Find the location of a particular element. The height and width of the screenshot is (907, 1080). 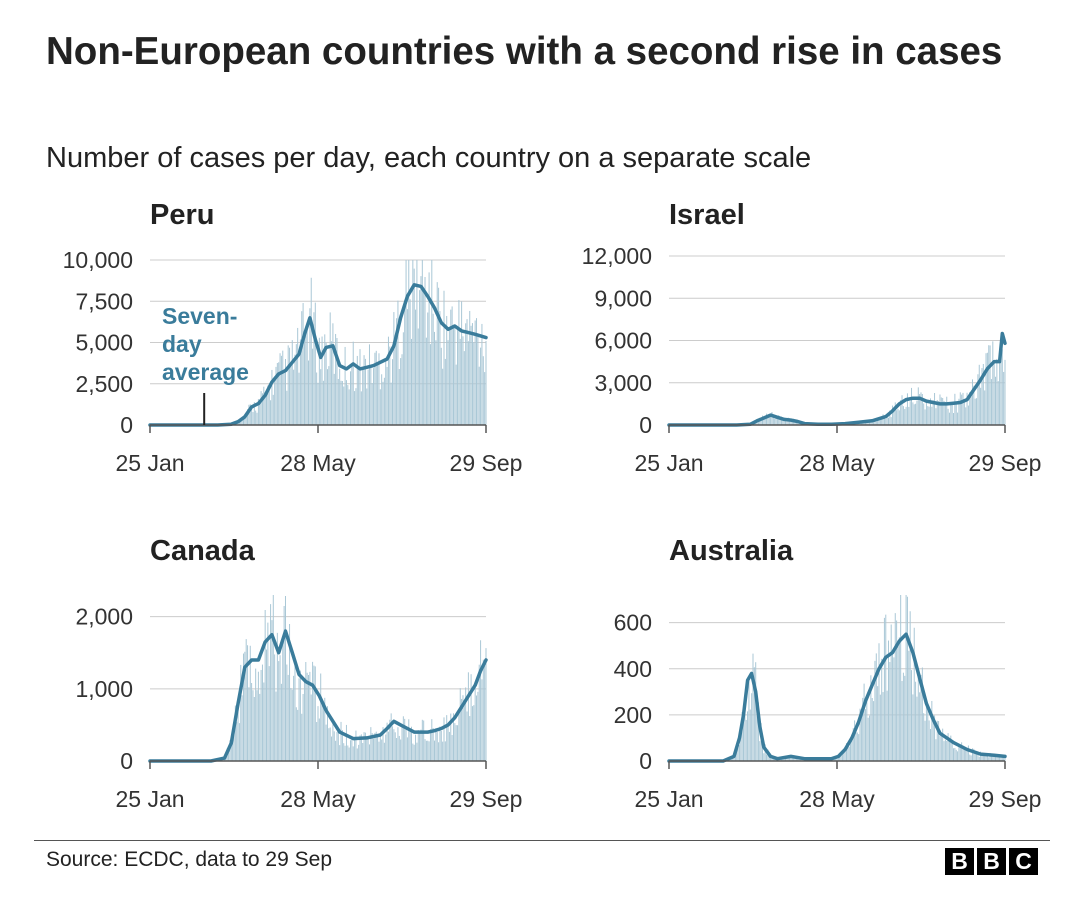

bbc-logo: B B C is located at coordinates (991, 861).